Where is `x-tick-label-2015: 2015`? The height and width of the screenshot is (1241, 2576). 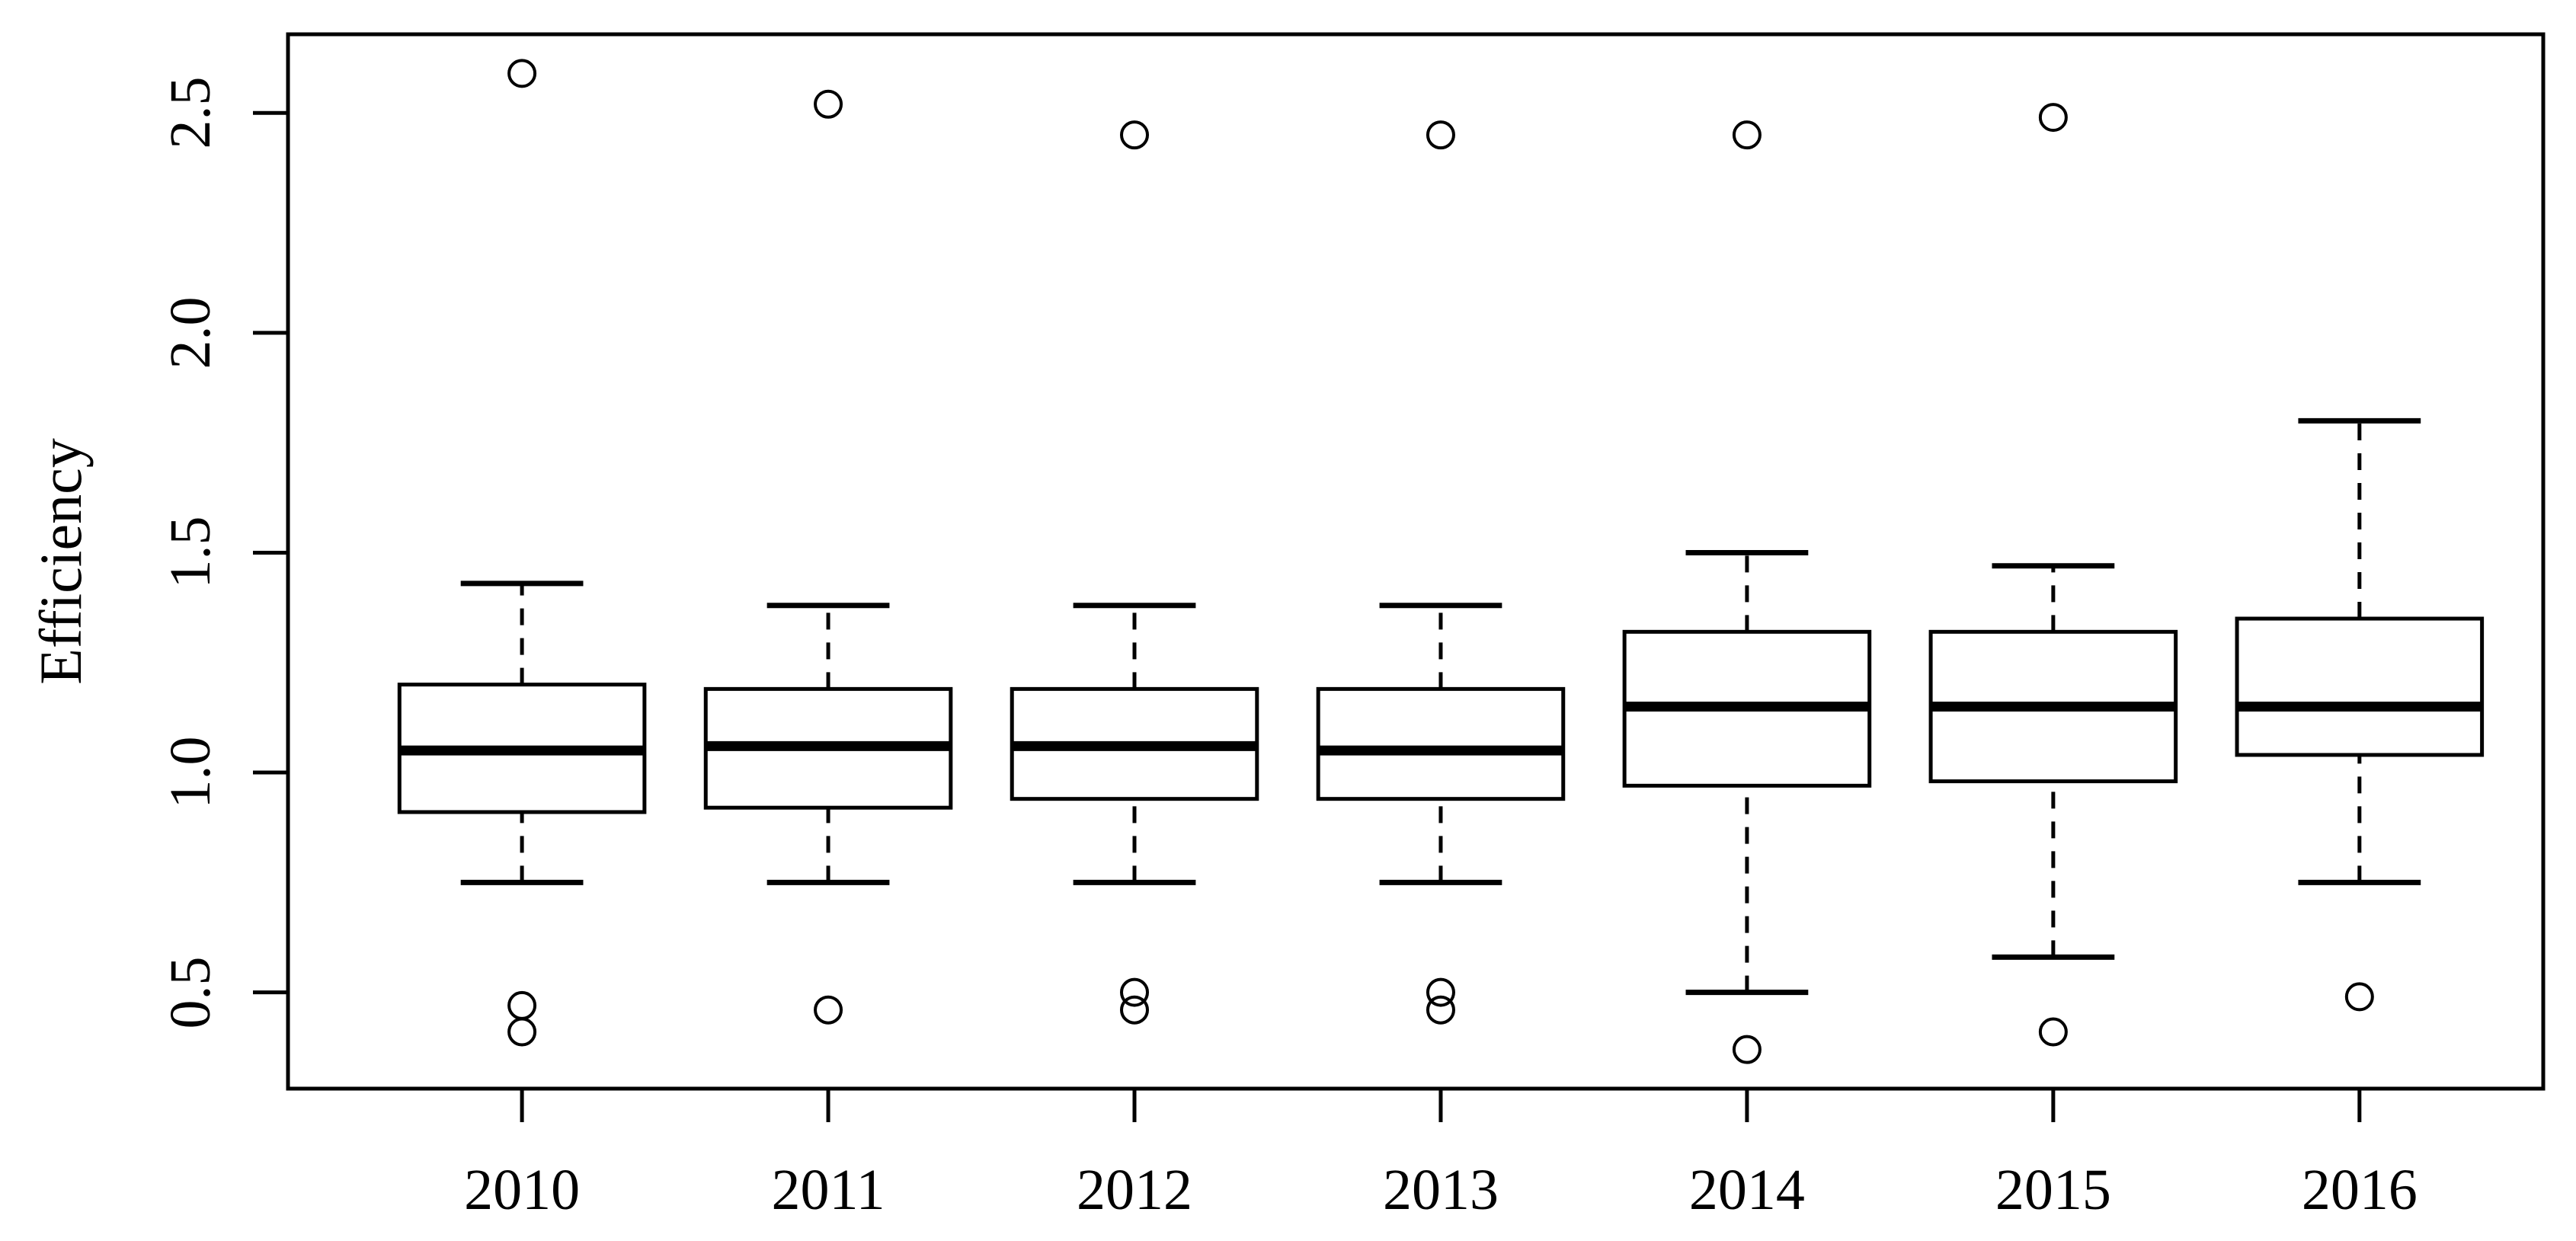
x-tick-label-2015: 2015 is located at coordinates (2053, 1190).